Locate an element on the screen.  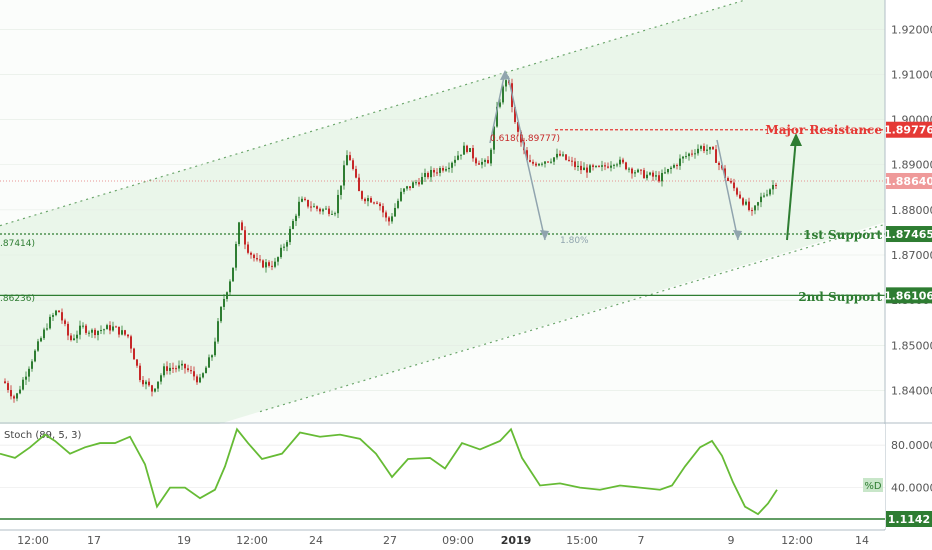
first-support-label: 1st Support is located at coordinates (842, 235).